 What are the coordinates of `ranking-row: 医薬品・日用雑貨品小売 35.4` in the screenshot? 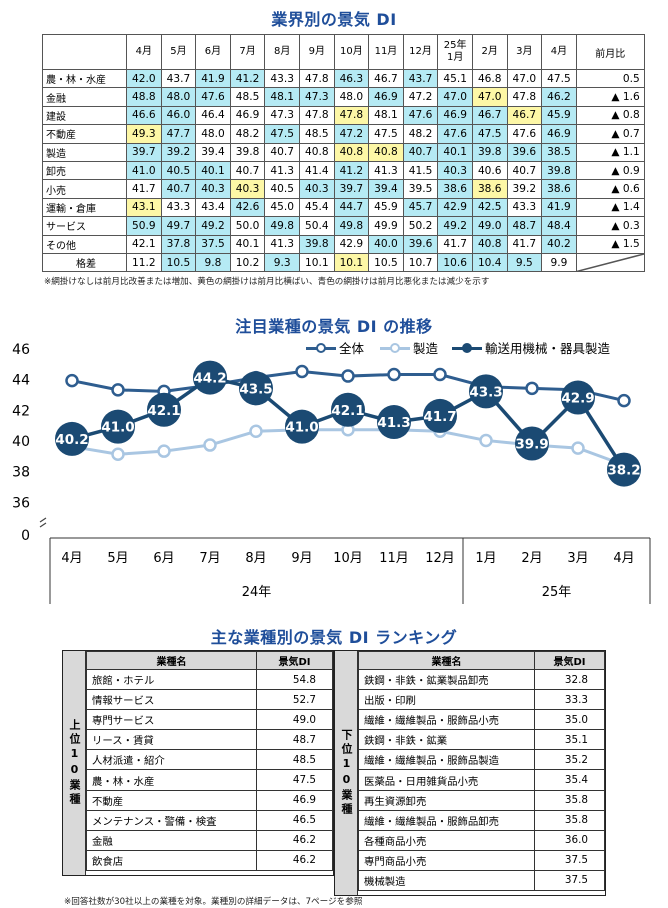 It's located at (481, 780).